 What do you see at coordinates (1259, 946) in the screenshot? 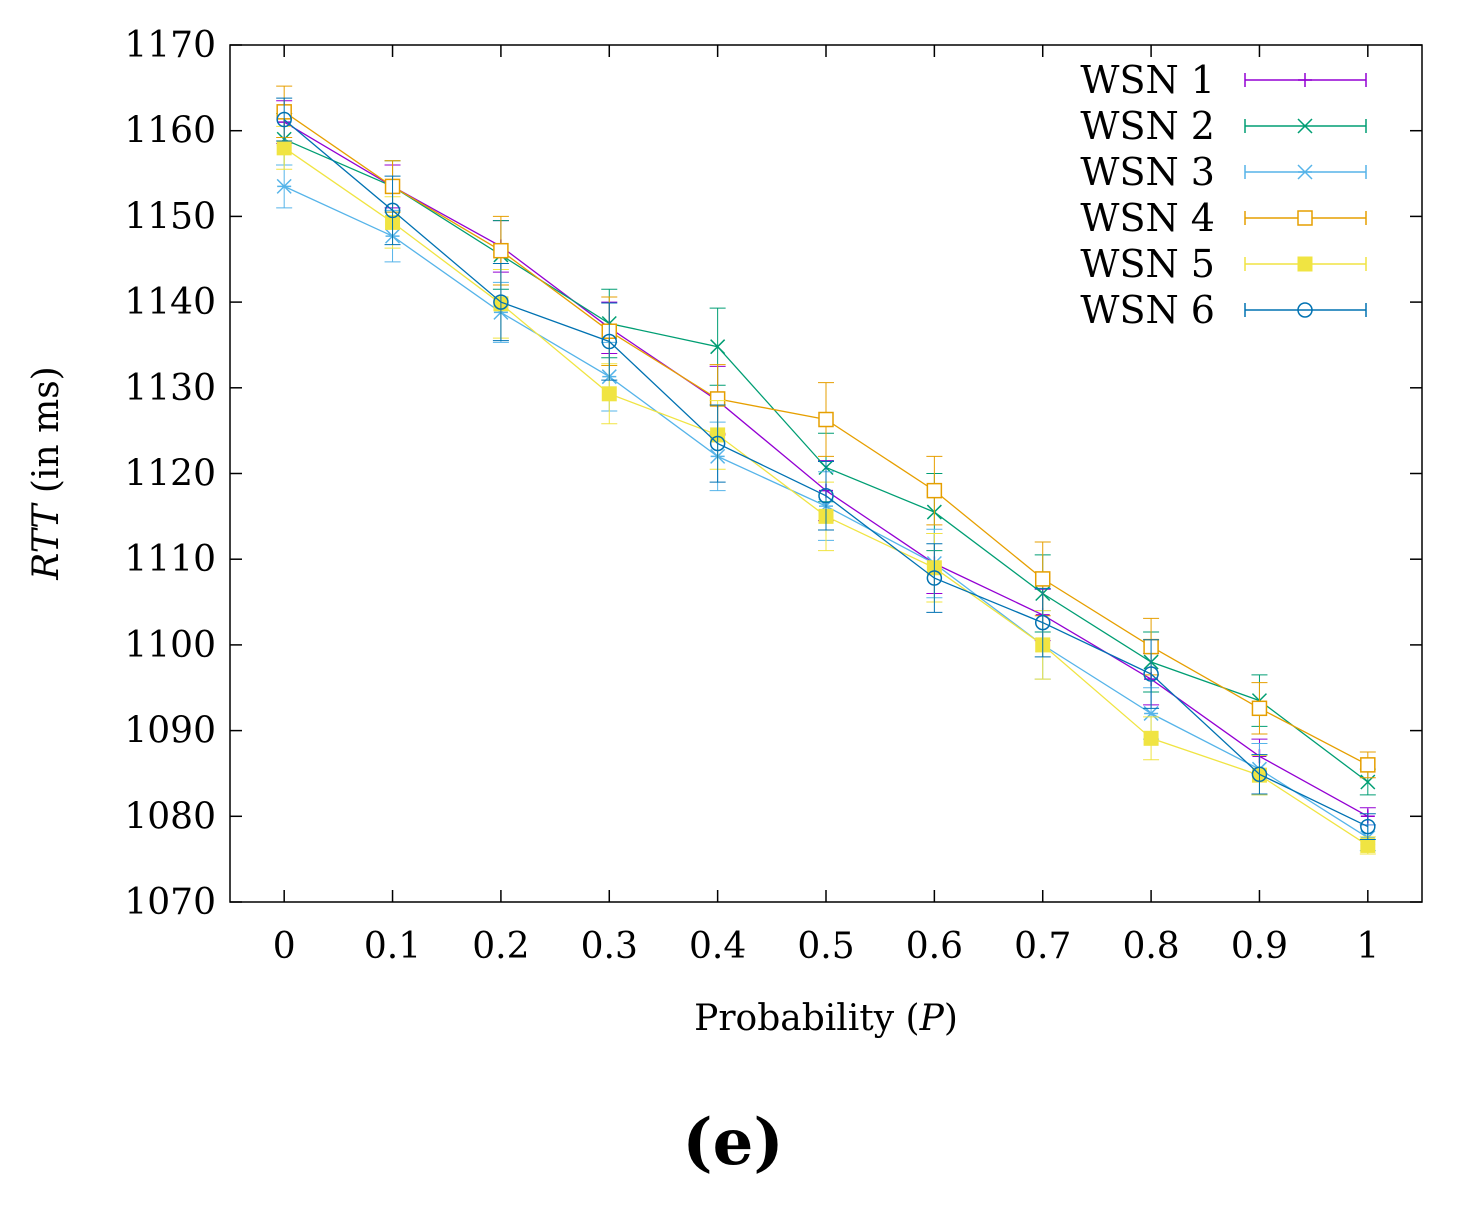
I see `x-tick-label: 0.9` at bounding box center [1259, 946].